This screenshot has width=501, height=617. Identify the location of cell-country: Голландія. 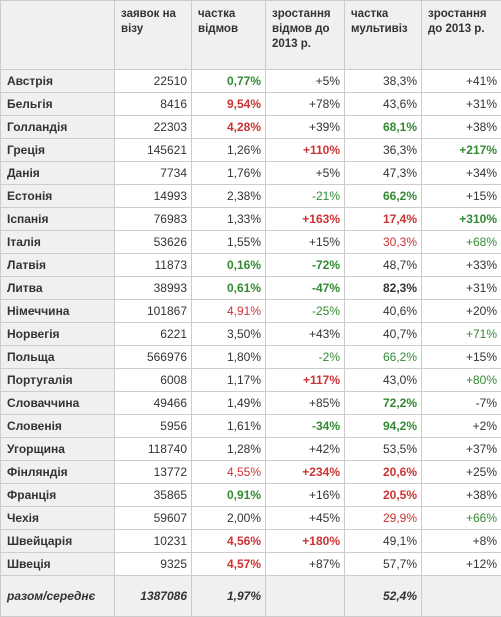
(58, 127).